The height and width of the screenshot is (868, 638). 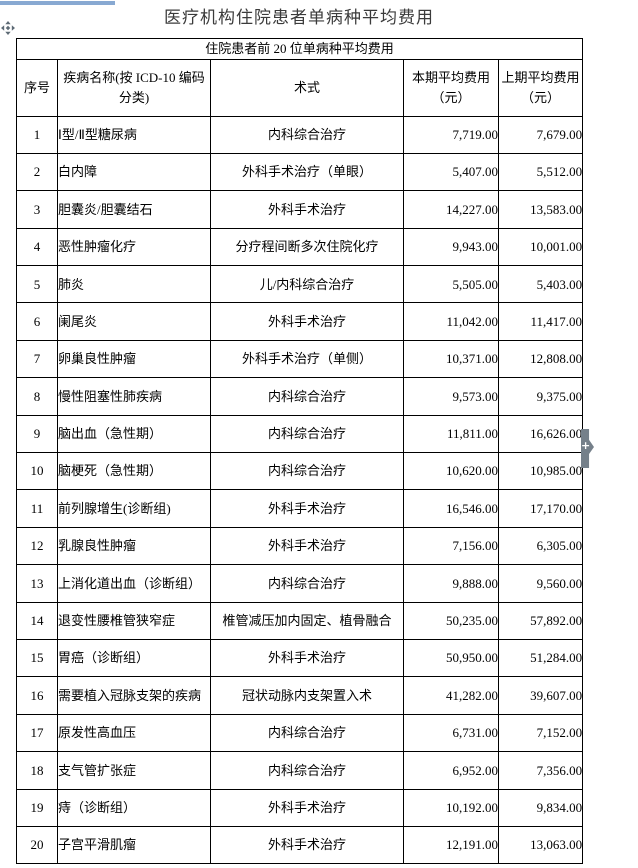 What do you see at coordinates (540, 471) in the screenshot?
I see `cell-previous-cost: 10,985.00` at bounding box center [540, 471].